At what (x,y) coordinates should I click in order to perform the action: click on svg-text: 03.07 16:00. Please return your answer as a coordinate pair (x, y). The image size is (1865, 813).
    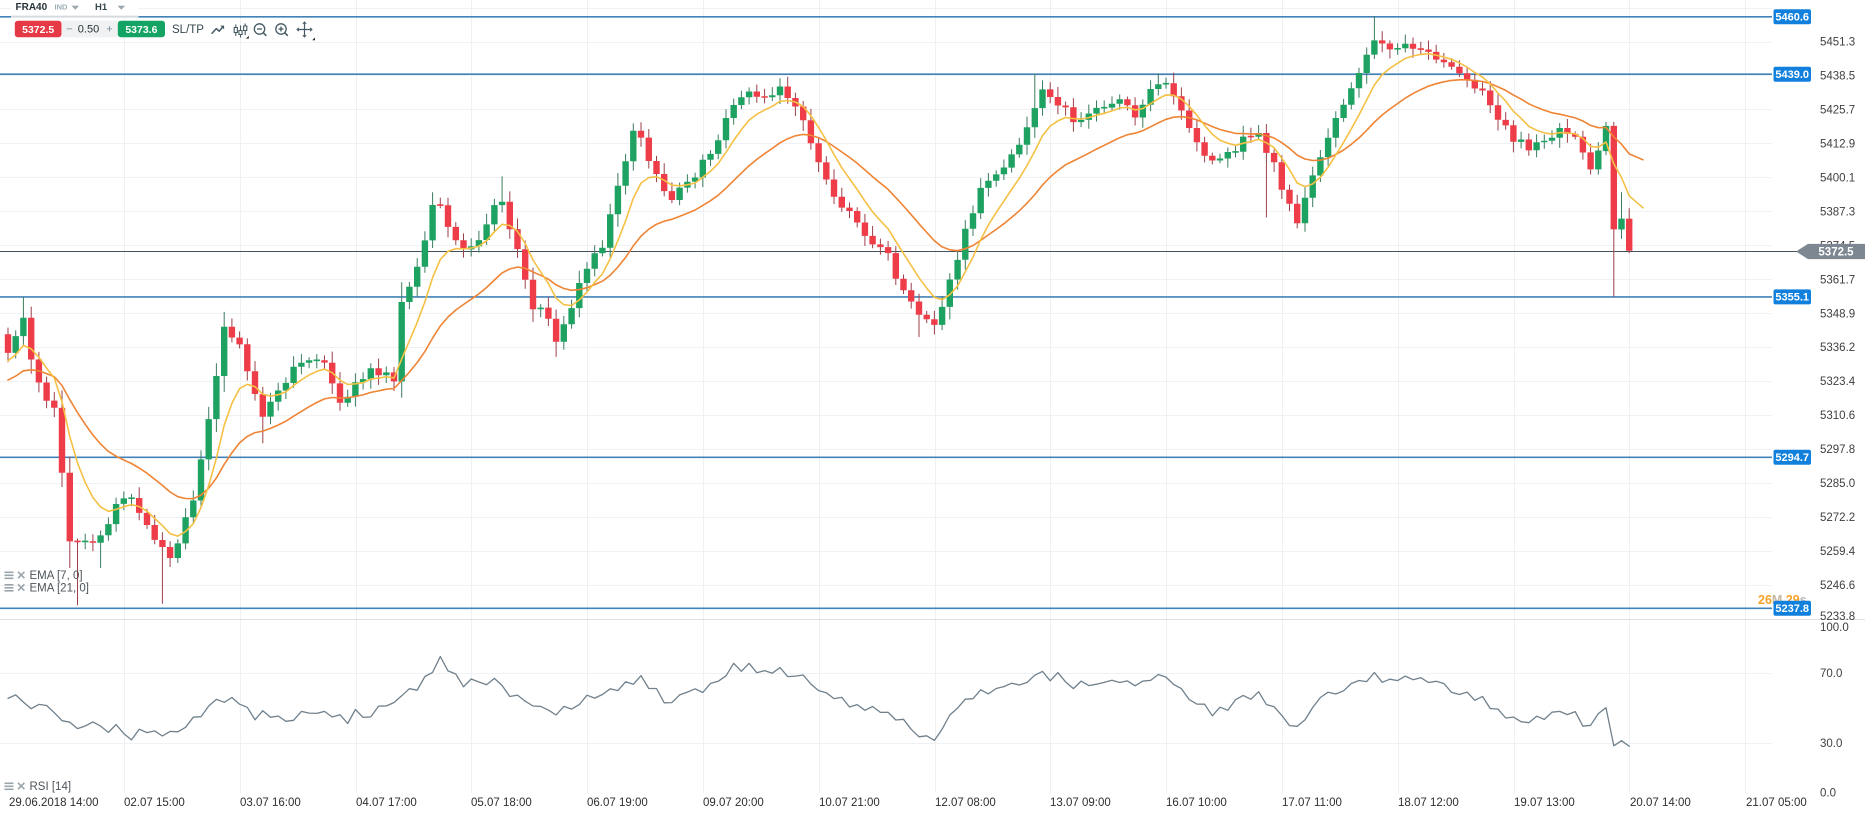
    Looking at the image, I should click on (270, 803).